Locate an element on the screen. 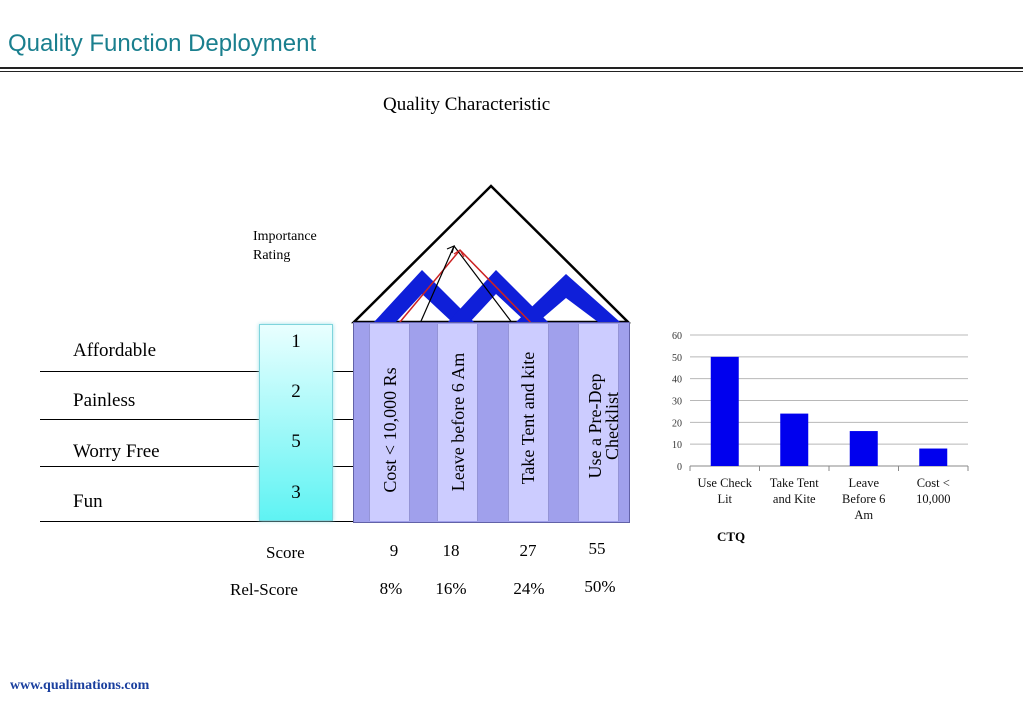 This screenshot has width=1023, height=708. x-tick-label: Leave Before 6 Am is located at coordinates (863, 499).